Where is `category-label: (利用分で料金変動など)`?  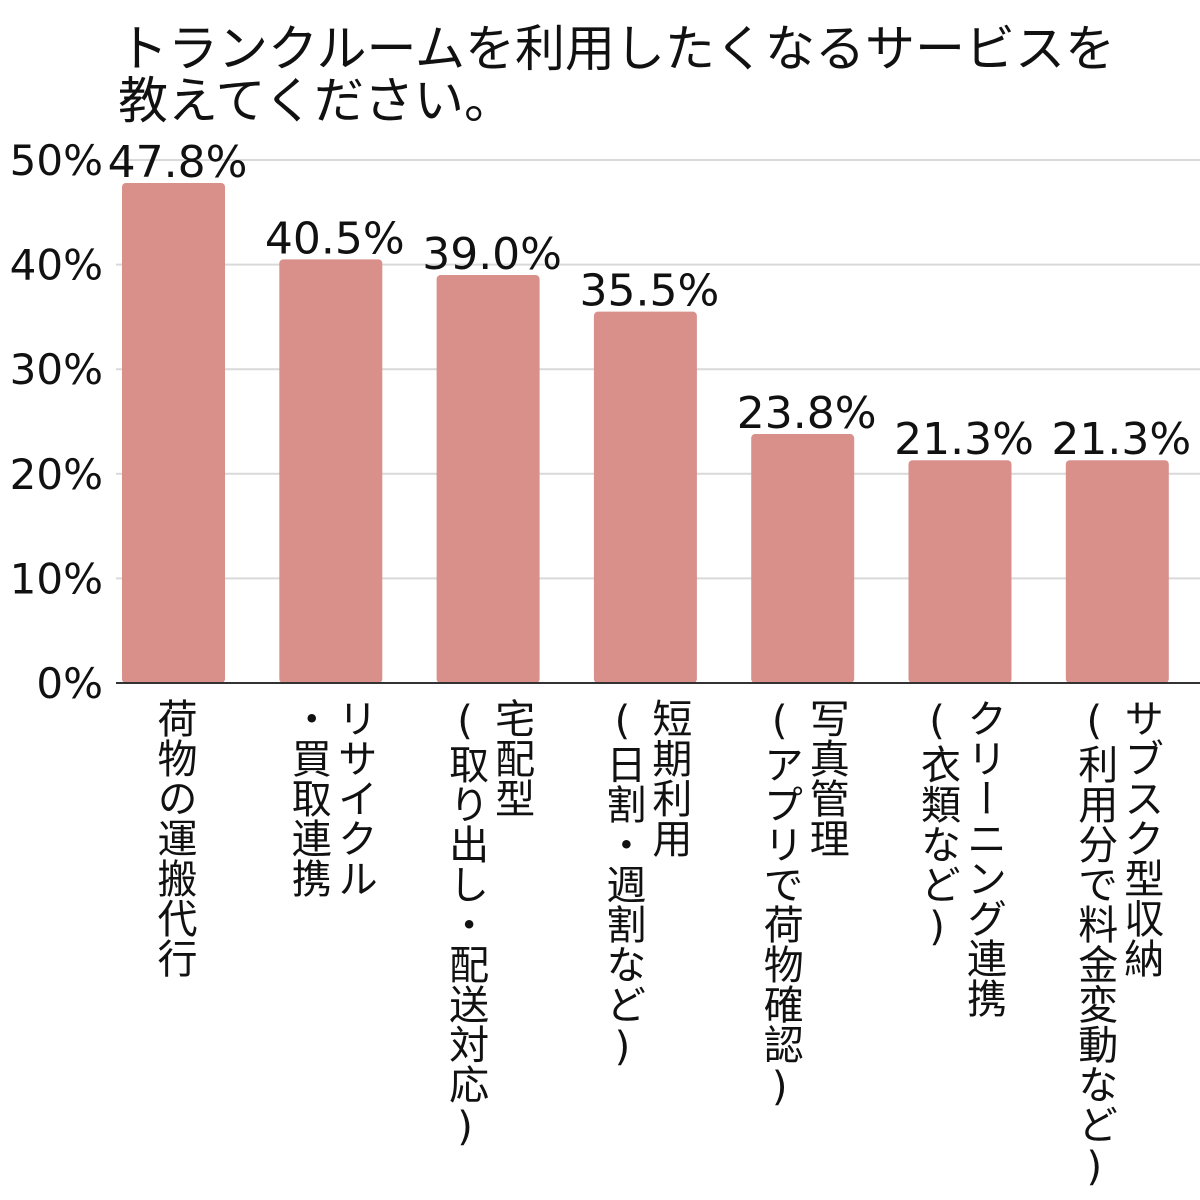 category-label: (利用分で料金変動など) is located at coordinates (1094, 944).